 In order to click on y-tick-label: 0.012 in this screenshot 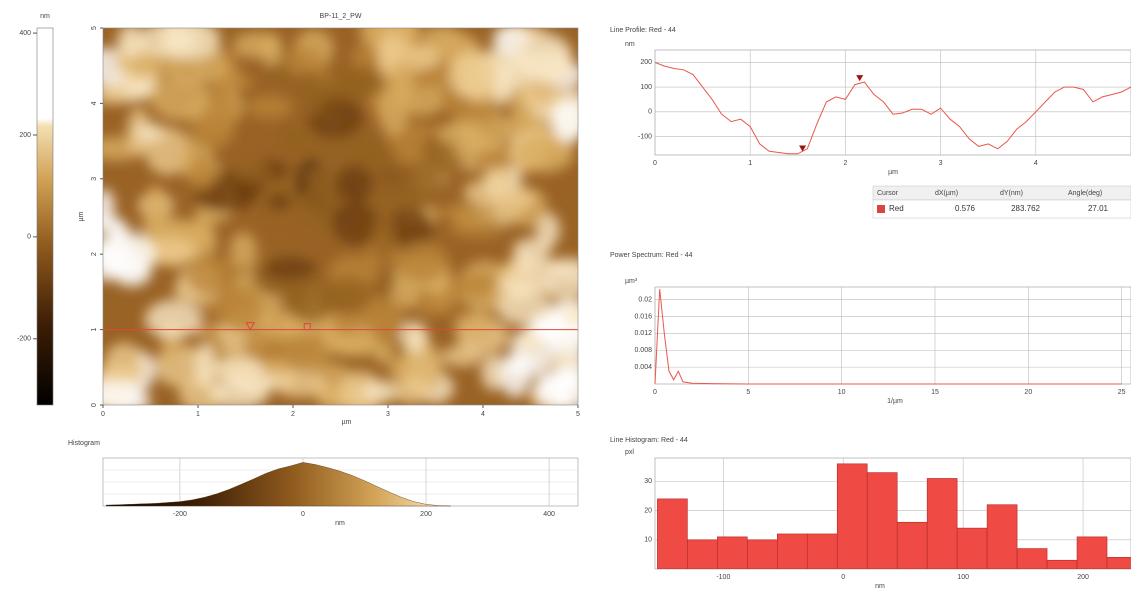, I will do `click(643, 333)`.